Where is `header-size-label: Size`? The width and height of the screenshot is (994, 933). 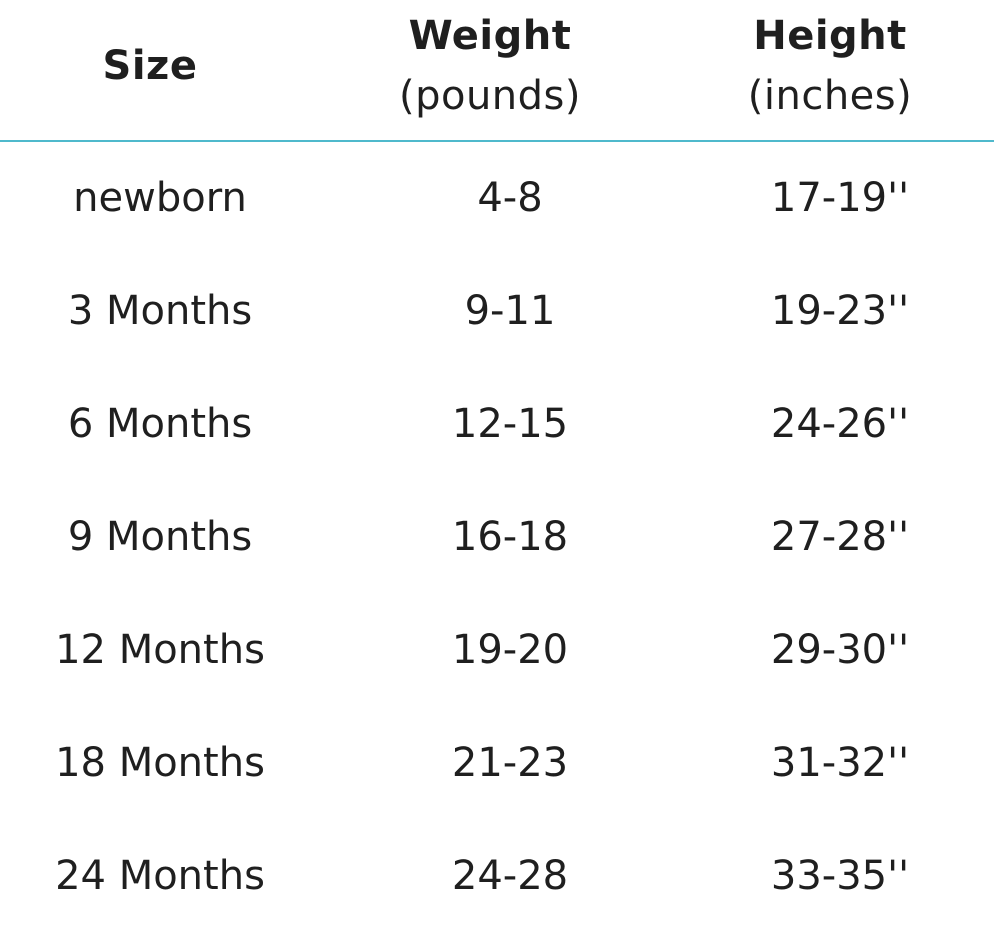
header-size-label: Size is located at coordinates (150, 66).